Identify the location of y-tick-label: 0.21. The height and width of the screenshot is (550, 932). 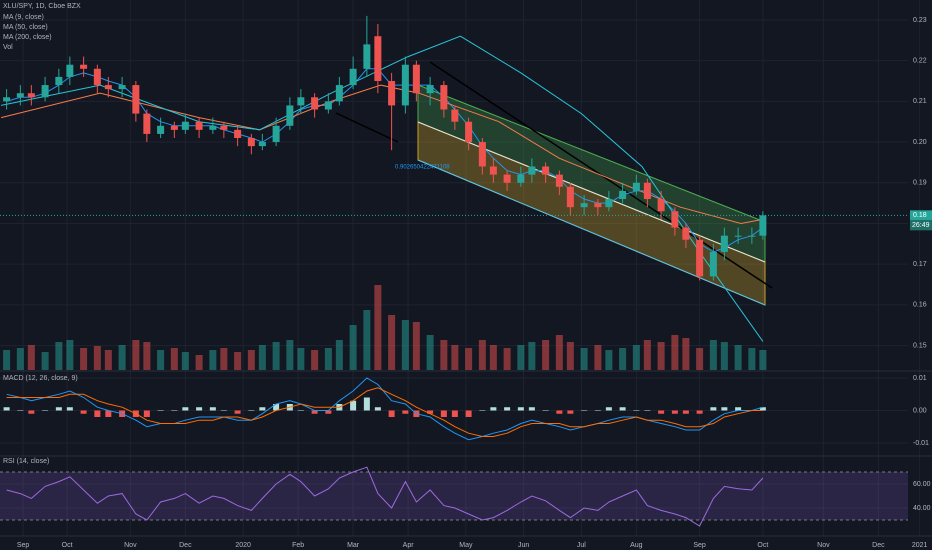
(920, 101).